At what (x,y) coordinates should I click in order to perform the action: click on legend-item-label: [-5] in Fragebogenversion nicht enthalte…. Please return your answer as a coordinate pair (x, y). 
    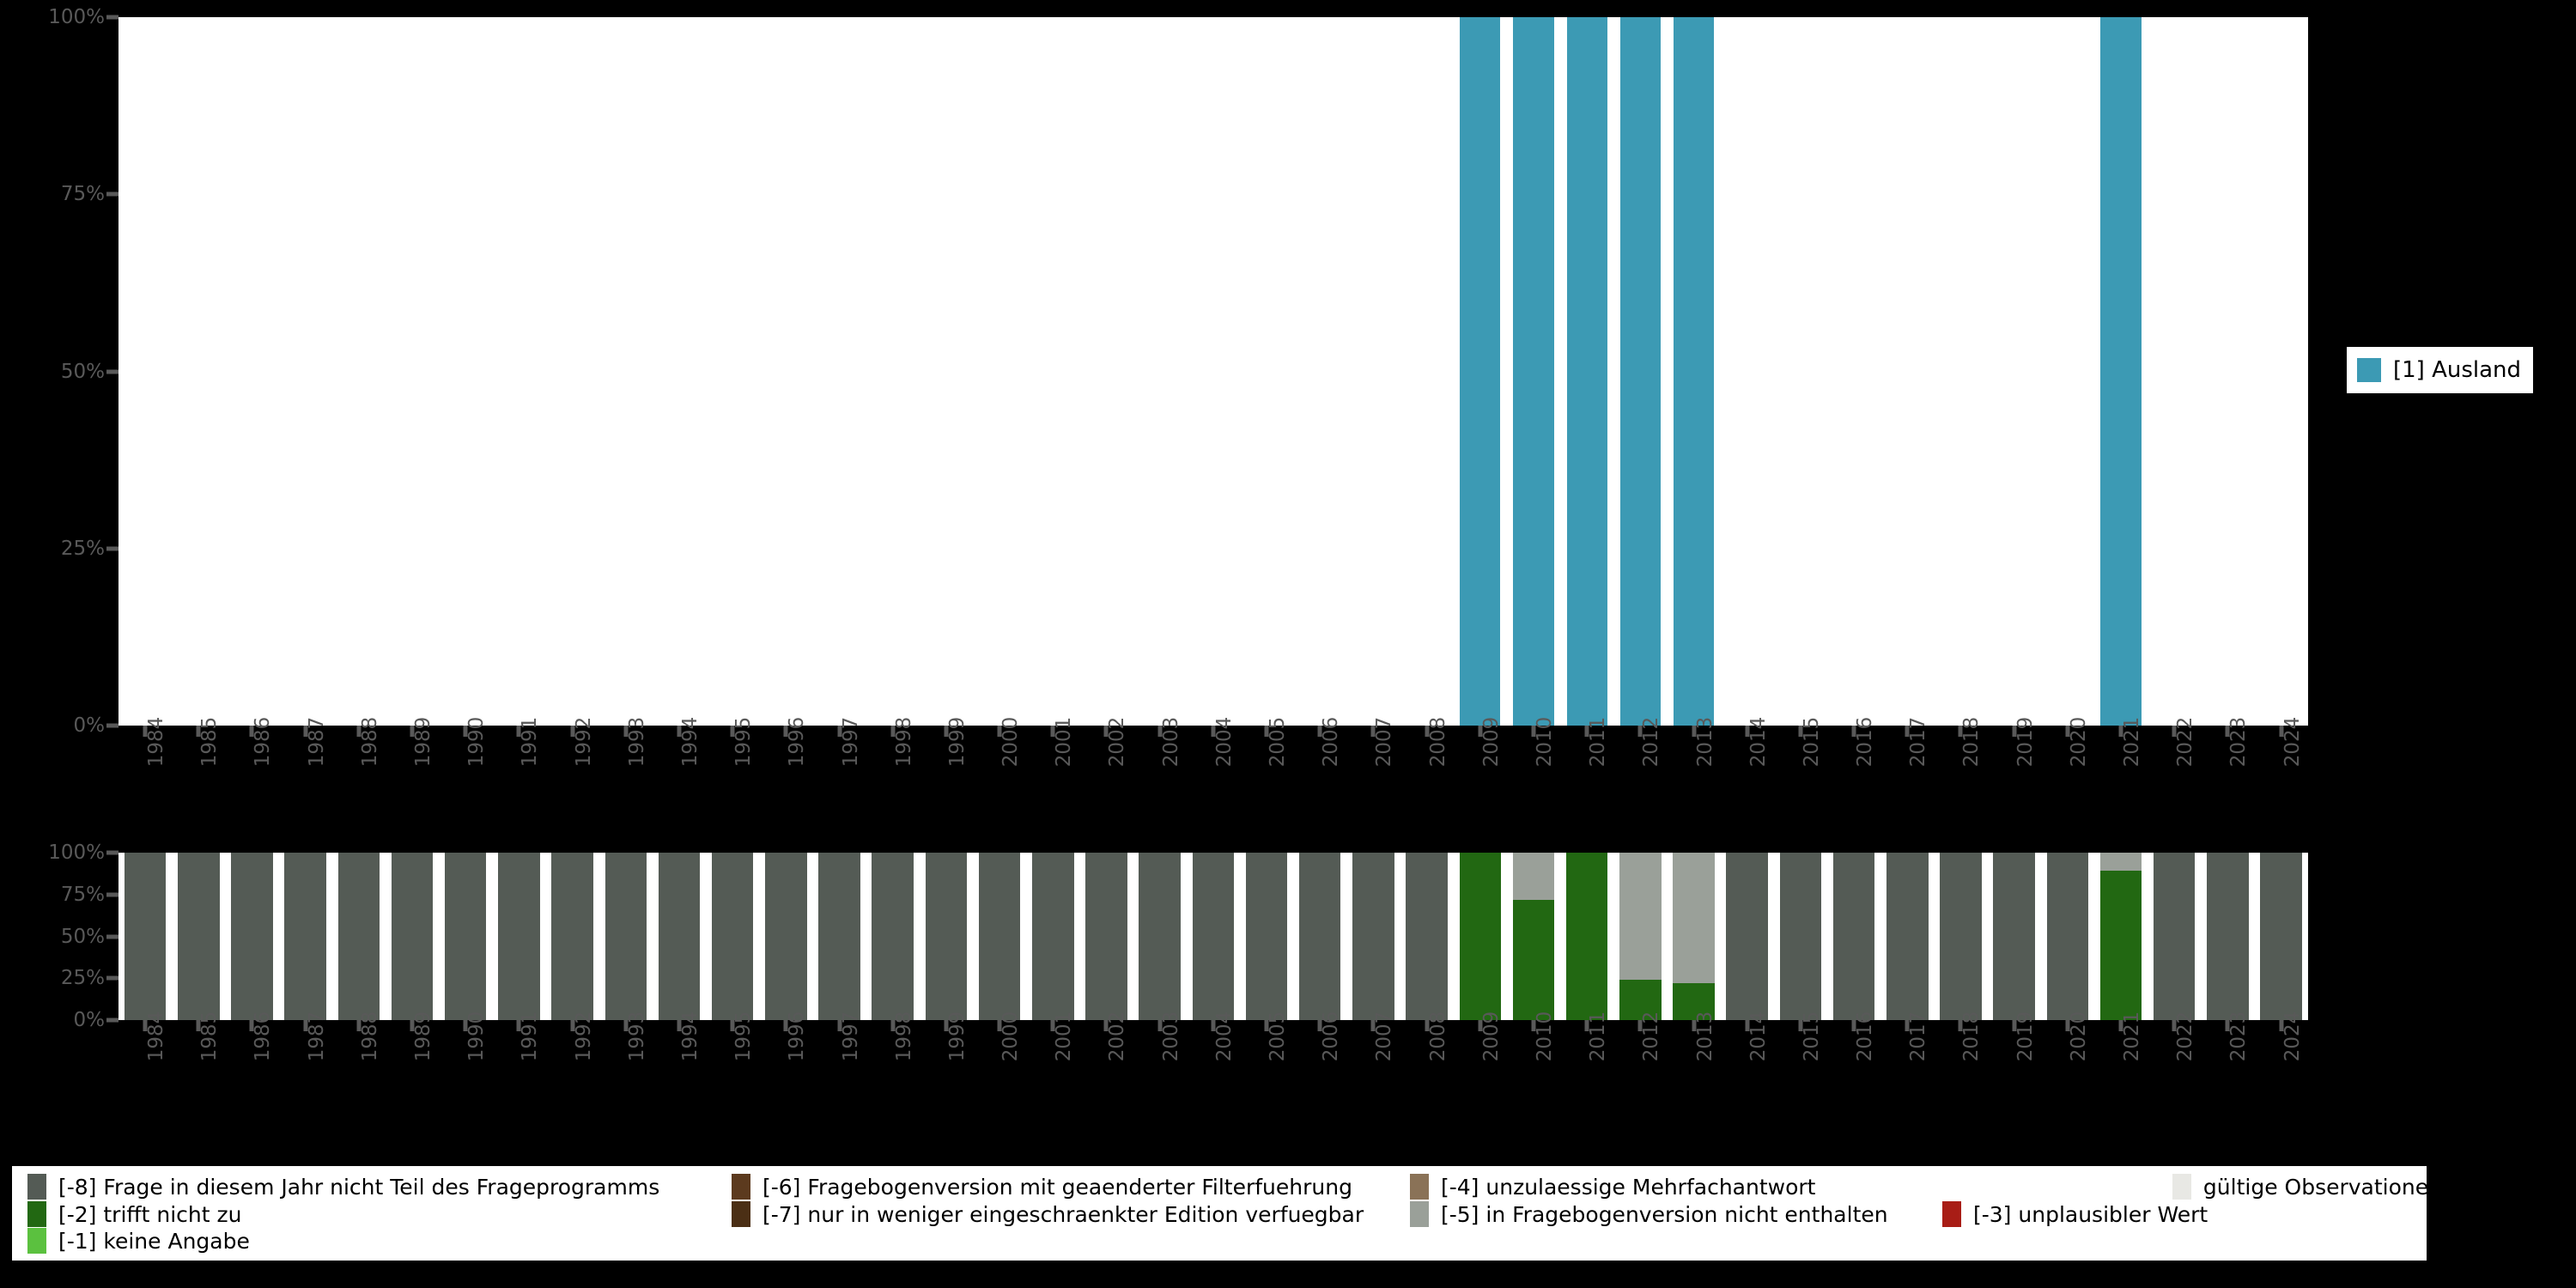
    Looking at the image, I should click on (1664, 1214).